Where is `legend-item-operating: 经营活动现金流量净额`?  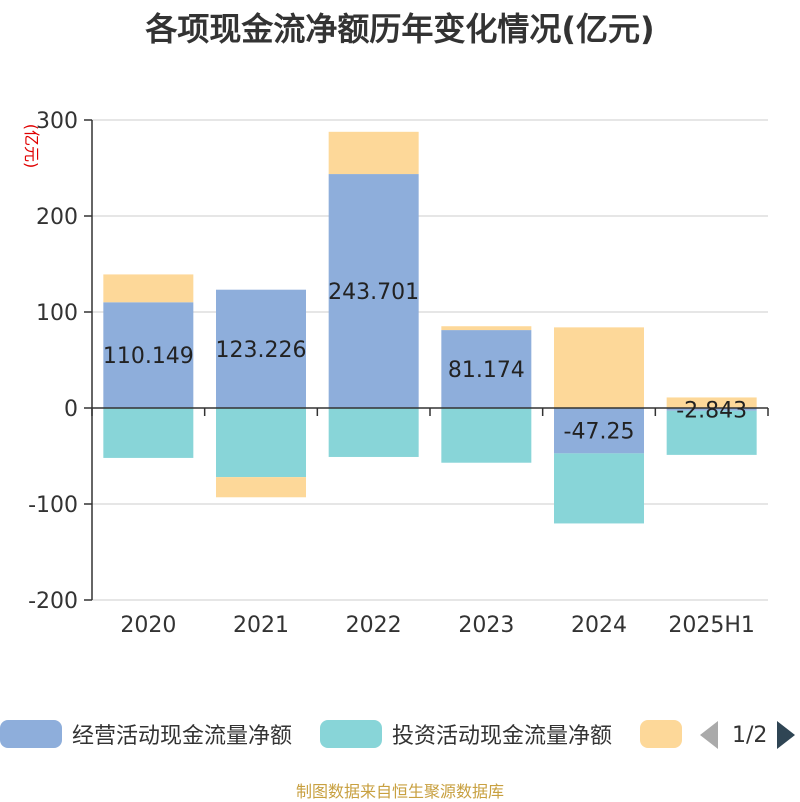
legend-item-operating: 经营活动现金流量净额 is located at coordinates (146, 734).